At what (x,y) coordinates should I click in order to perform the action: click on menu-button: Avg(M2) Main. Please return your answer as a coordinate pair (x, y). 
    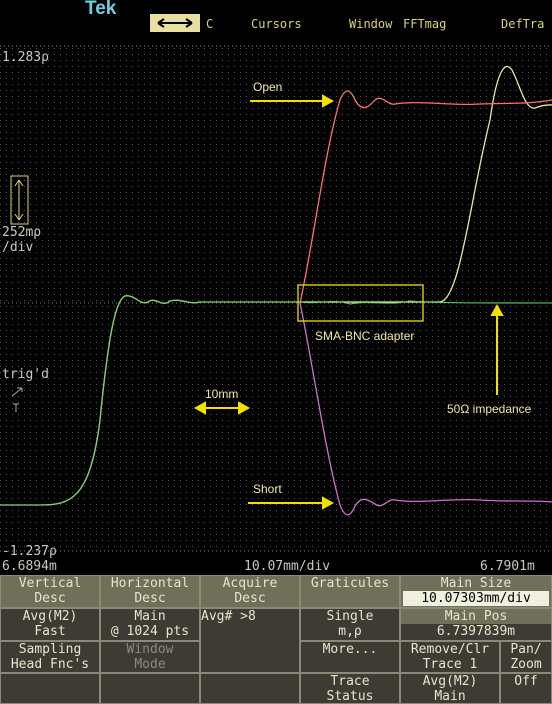
    Looking at the image, I should click on (450, 688).